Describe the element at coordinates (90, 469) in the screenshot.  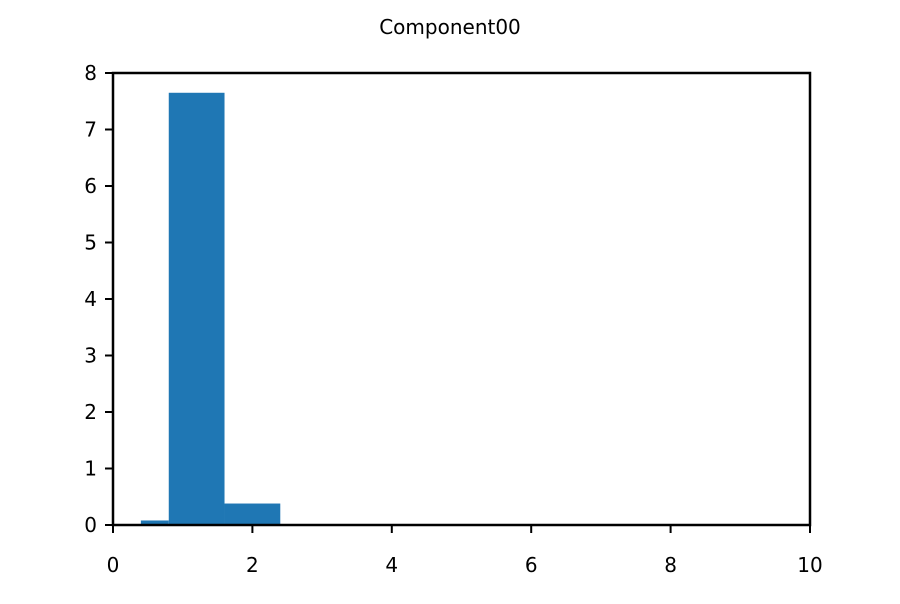
I see `y-tick-label: 1` at that location.